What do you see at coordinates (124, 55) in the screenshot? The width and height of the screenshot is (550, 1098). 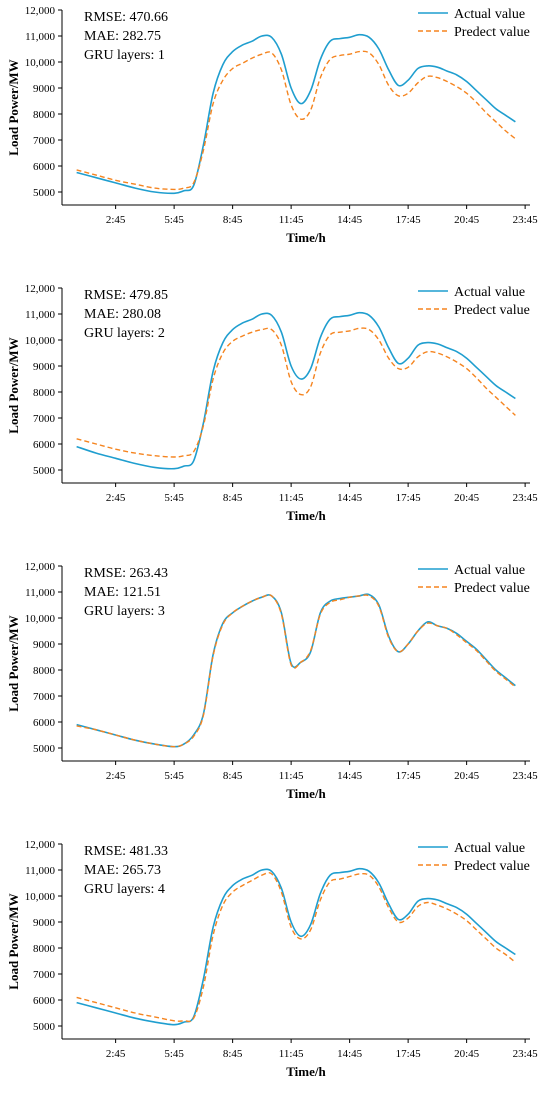 I see `stats-text-2: GRU layers: 1` at bounding box center [124, 55].